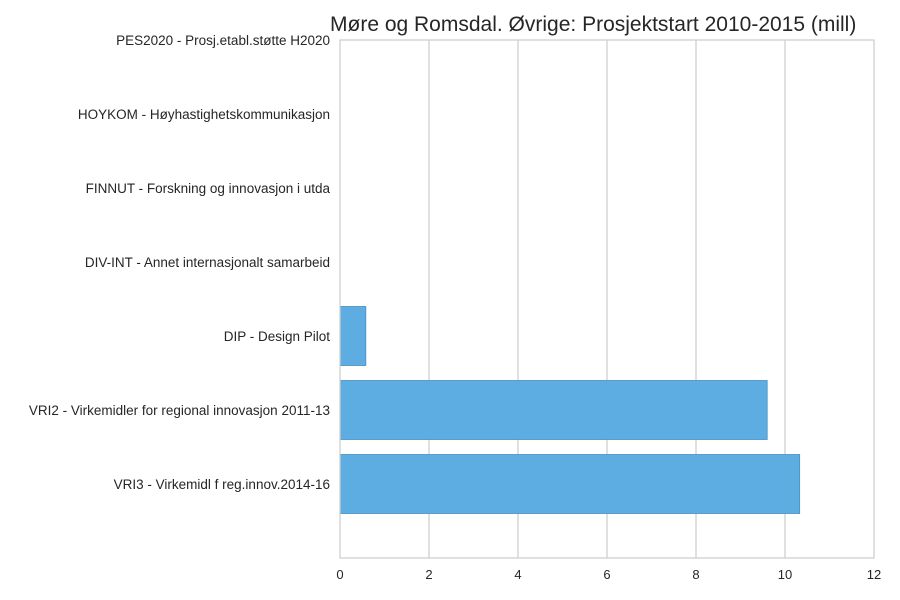 This screenshot has height=600, width=900. Describe the element at coordinates (277, 336) in the screenshot. I see `category-label: DIP - Design Pilot` at that location.